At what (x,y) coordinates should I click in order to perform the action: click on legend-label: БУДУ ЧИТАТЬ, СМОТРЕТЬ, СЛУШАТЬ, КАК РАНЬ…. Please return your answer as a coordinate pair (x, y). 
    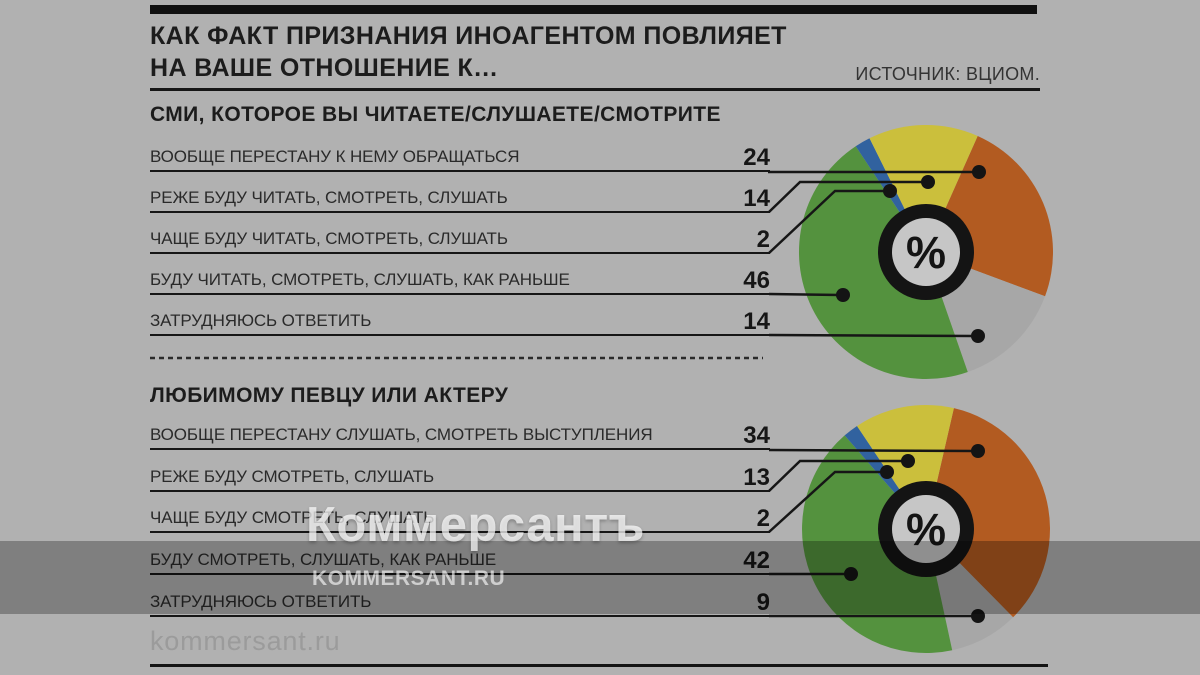
    Looking at the image, I should click on (360, 279).